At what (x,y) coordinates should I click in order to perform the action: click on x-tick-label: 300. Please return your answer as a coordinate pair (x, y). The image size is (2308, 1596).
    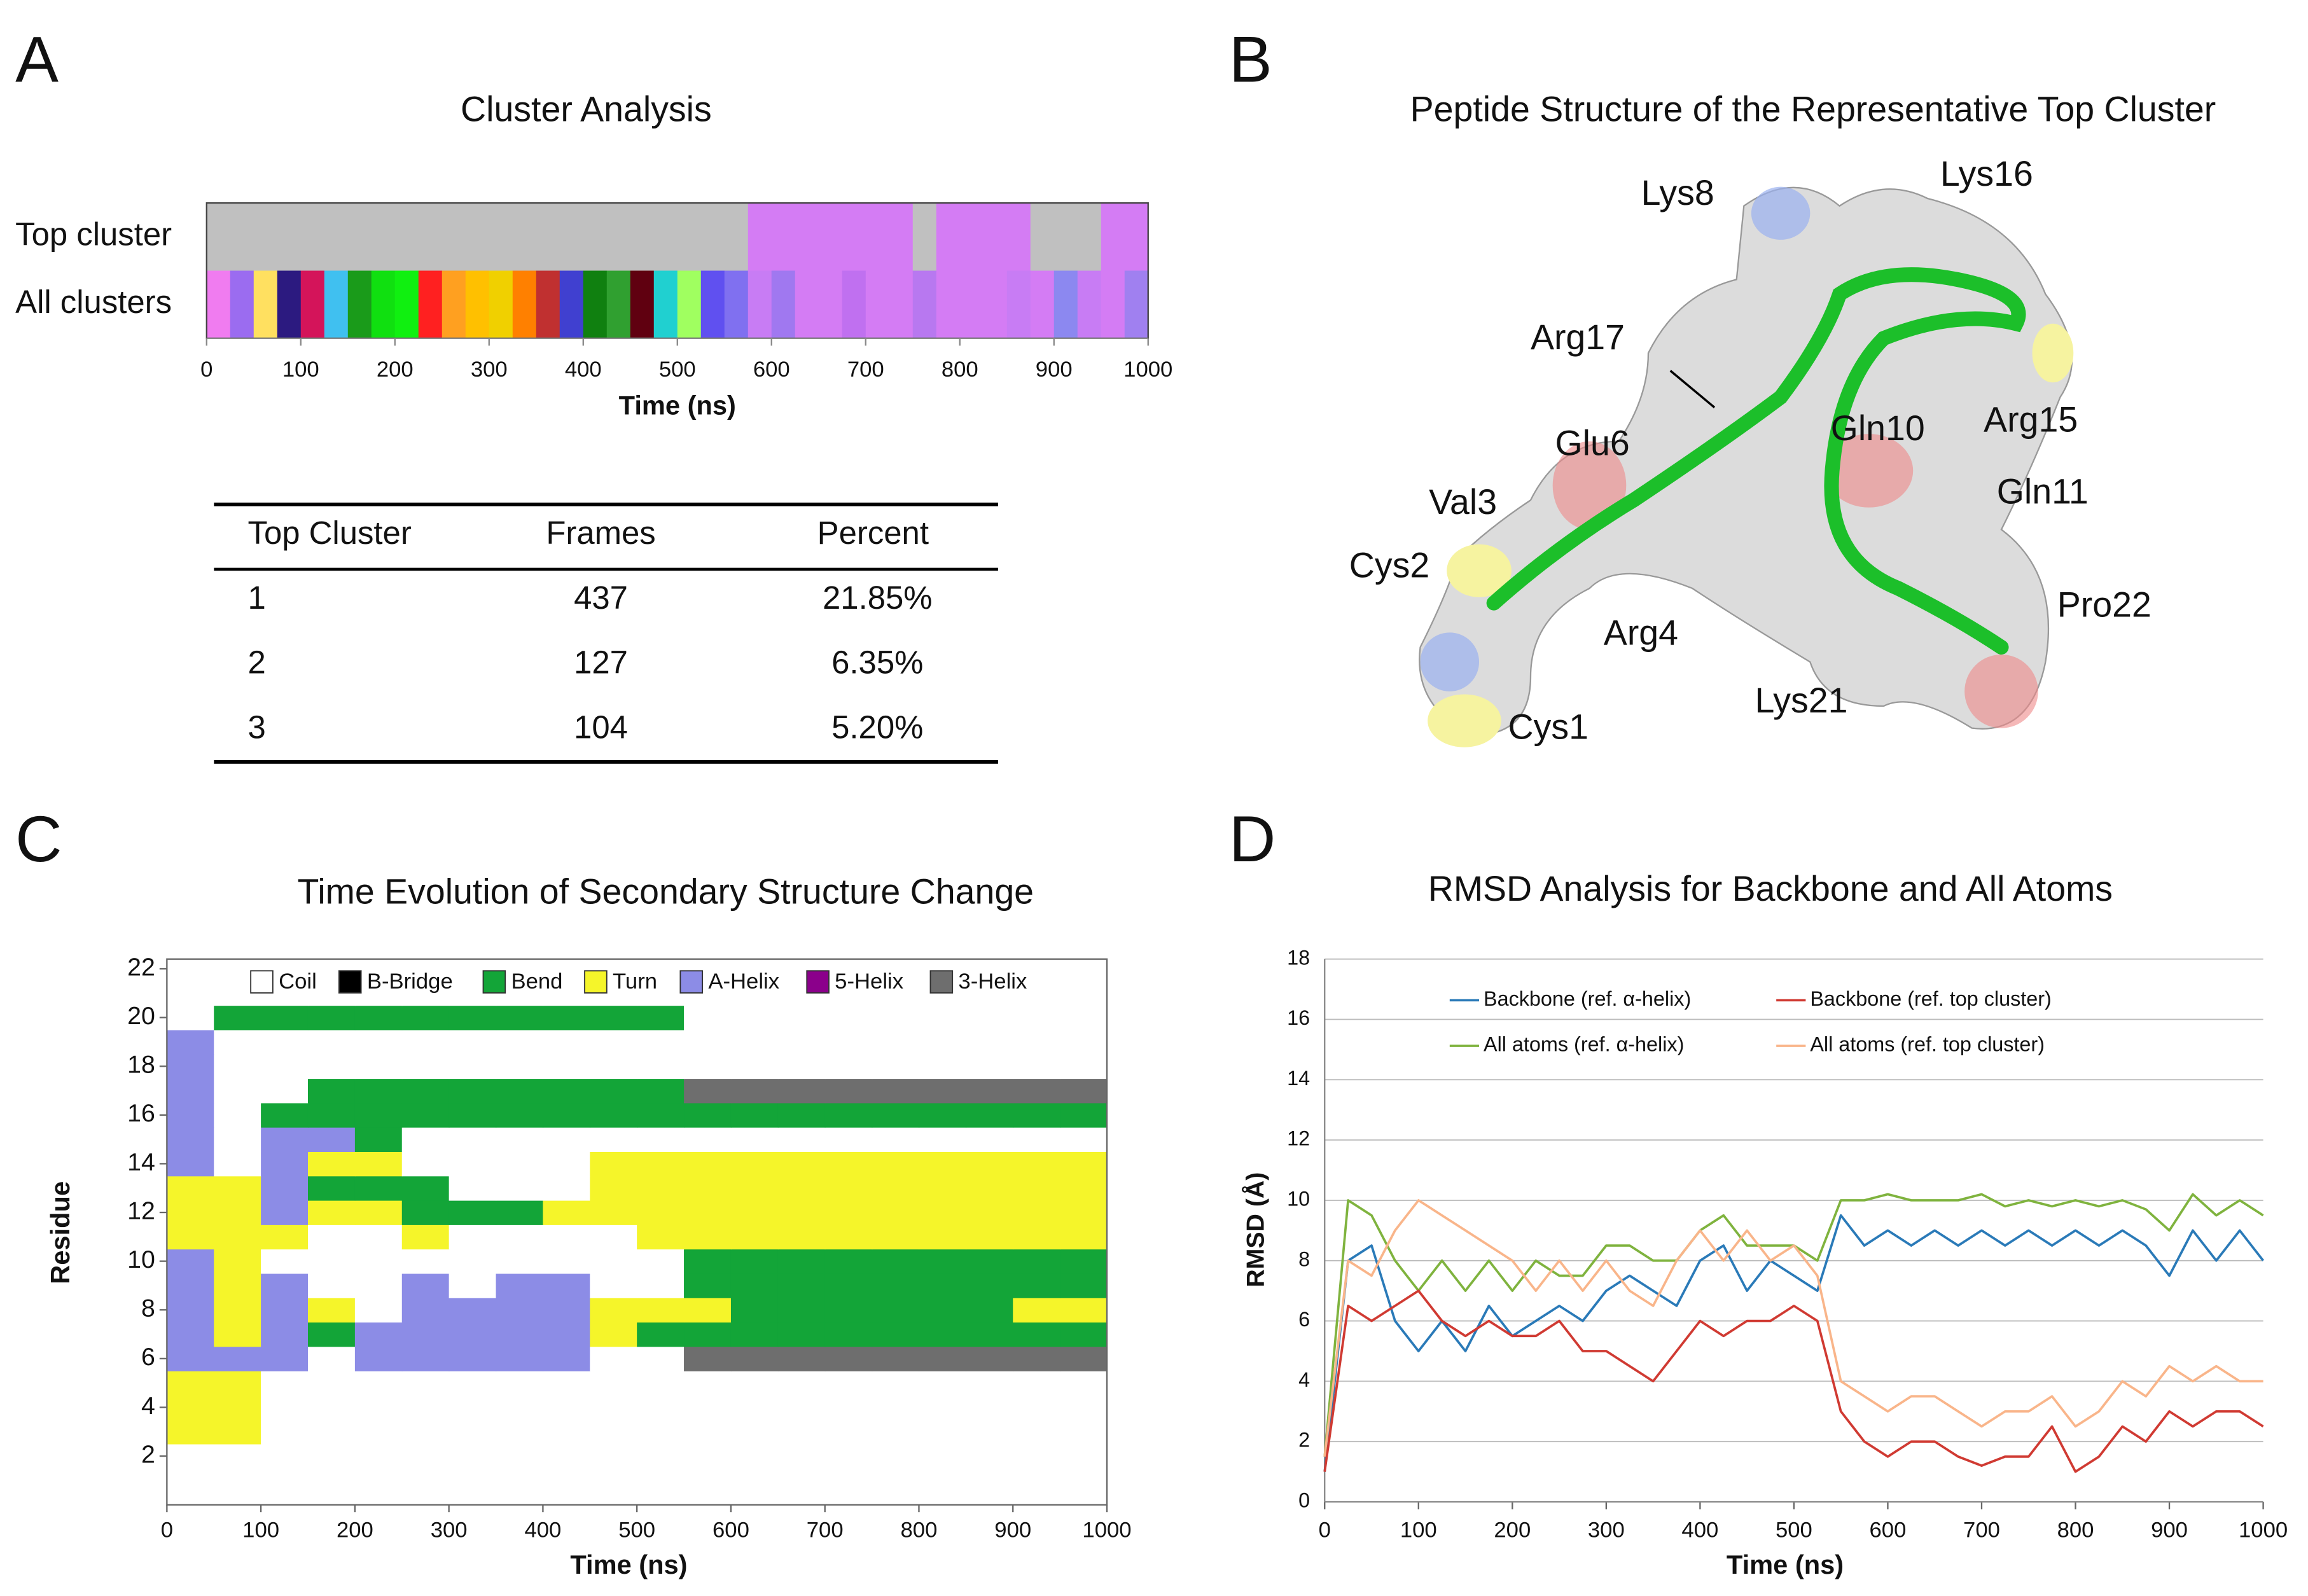
    Looking at the image, I should click on (489, 369).